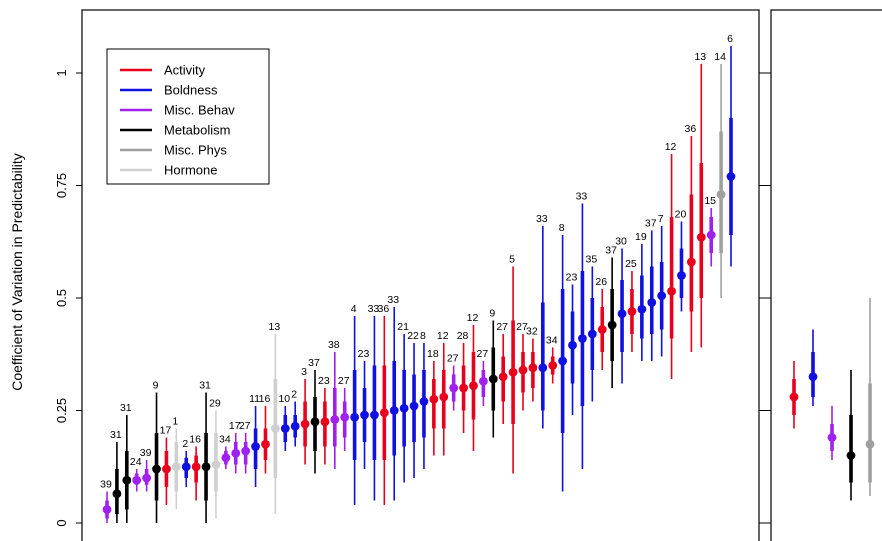 This screenshot has width=882, height=541. Describe the element at coordinates (188, 116) in the screenshot. I see `legend-box` at that location.